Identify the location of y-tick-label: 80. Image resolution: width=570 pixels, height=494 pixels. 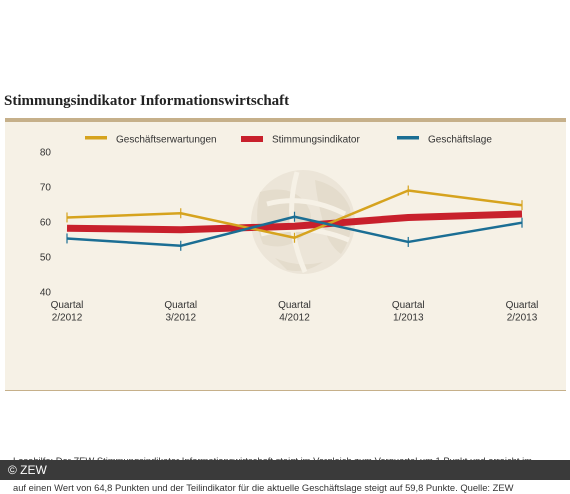
(46, 153).